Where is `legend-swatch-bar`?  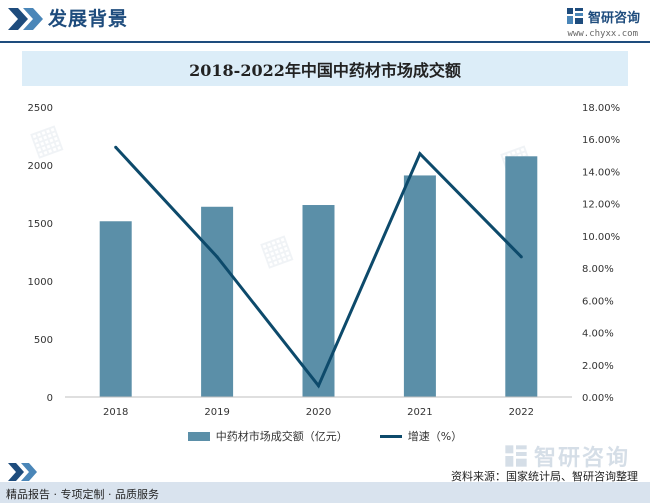 legend-swatch-bar is located at coordinates (198, 436).